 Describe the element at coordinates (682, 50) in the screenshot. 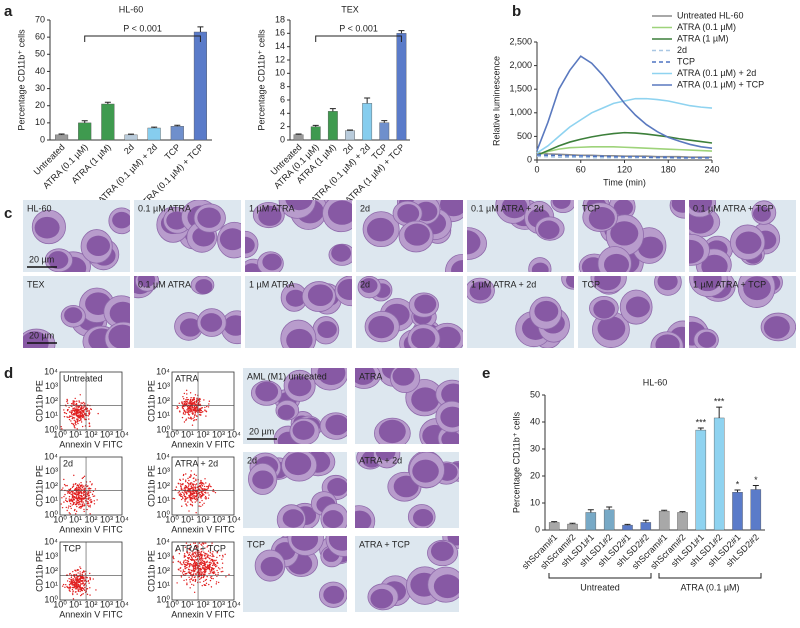

I see `legend-label: 2d` at that location.